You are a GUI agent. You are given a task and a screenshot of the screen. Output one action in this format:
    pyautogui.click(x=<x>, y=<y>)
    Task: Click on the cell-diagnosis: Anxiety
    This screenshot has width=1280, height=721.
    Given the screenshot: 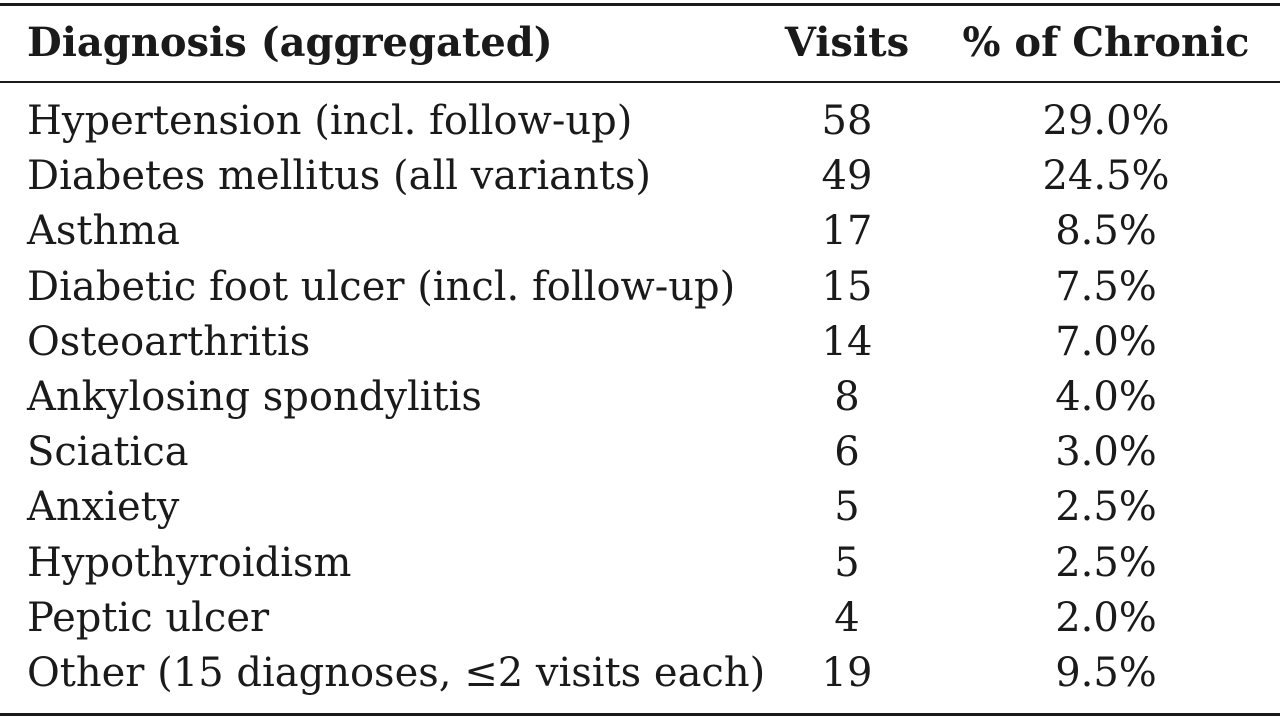 What is the action you would take?
    pyautogui.click(x=103, y=507)
    